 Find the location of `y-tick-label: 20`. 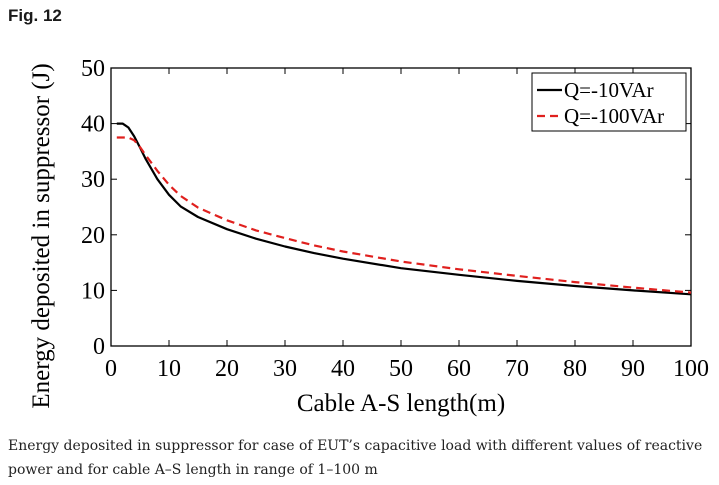

y-tick-label: 20 is located at coordinates (93, 236).